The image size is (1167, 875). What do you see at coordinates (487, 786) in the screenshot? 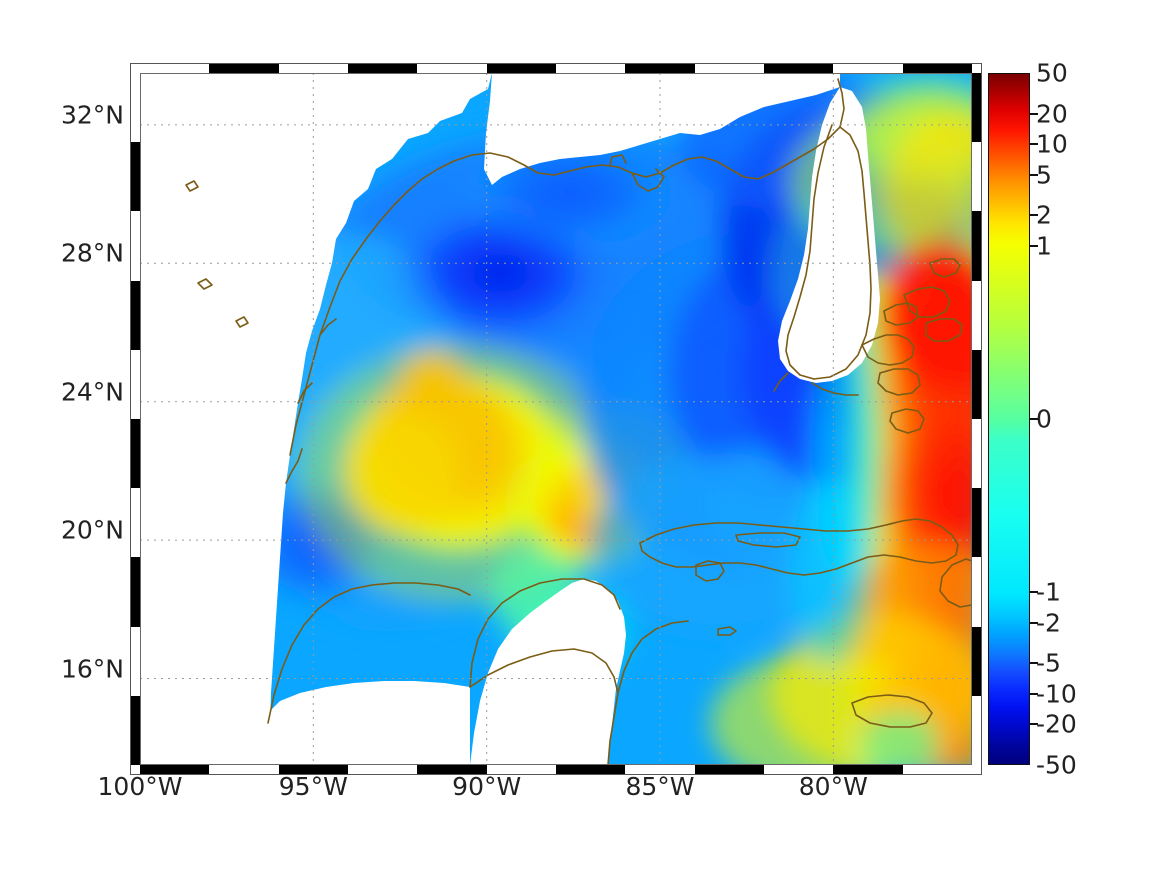
I see `x-tick-label-2: 90°W` at bounding box center [487, 786].